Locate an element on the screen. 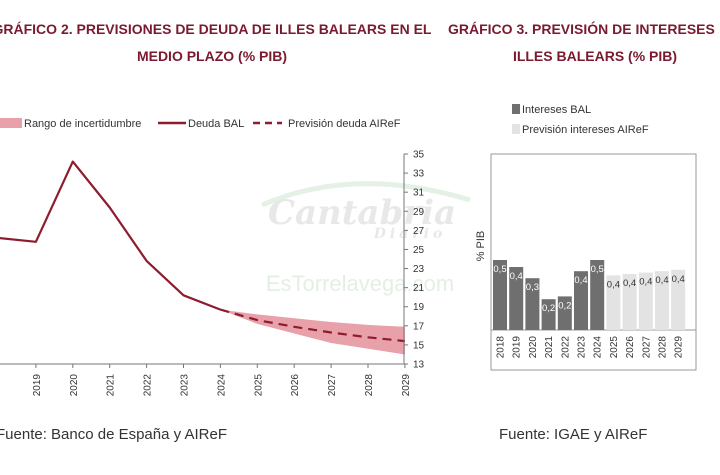 The image size is (720, 475). chart3-bars: 0,50,40,30,2 0,20,40,50,4 0,4 0,4 0,4 0,4 is located at coordinates (589, 295).